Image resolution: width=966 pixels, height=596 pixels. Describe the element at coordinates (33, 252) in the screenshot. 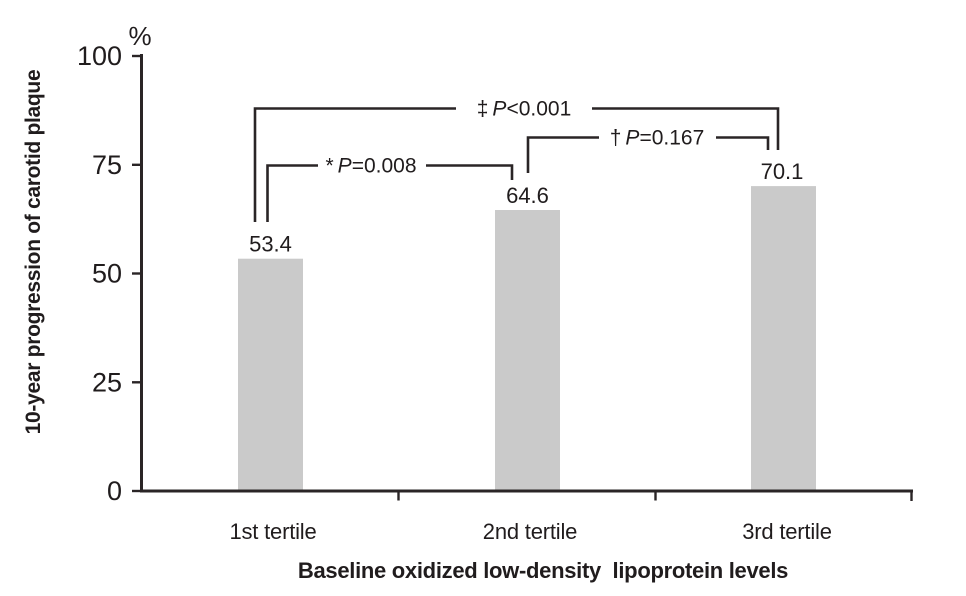

I see `y-axis-title: 10-year progression of carotid plaque` at that location.